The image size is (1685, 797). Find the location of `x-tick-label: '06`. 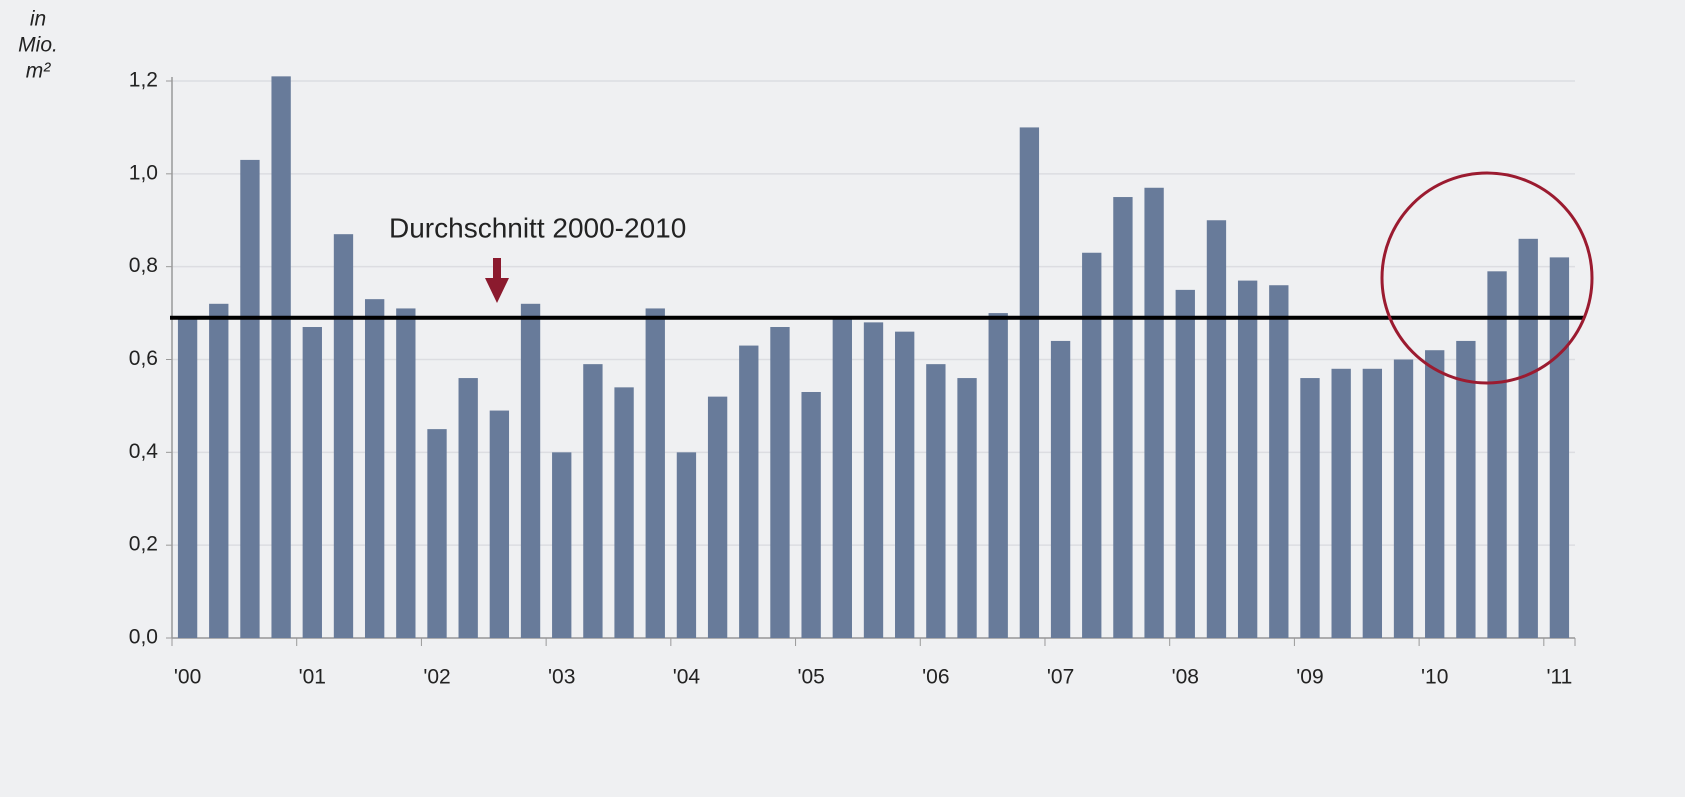

x-tick-label: '06 is located at coordinates (935, 677).